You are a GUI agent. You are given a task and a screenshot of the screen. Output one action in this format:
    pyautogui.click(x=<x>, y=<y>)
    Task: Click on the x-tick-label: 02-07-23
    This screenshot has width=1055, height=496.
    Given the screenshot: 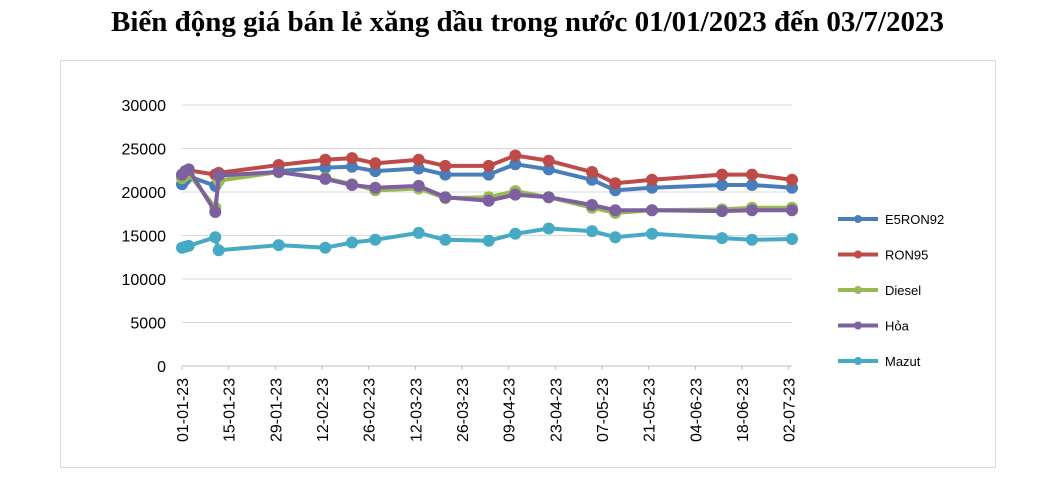 What is the action you would take?
    pyautogui.click(x=790, y=410)
    